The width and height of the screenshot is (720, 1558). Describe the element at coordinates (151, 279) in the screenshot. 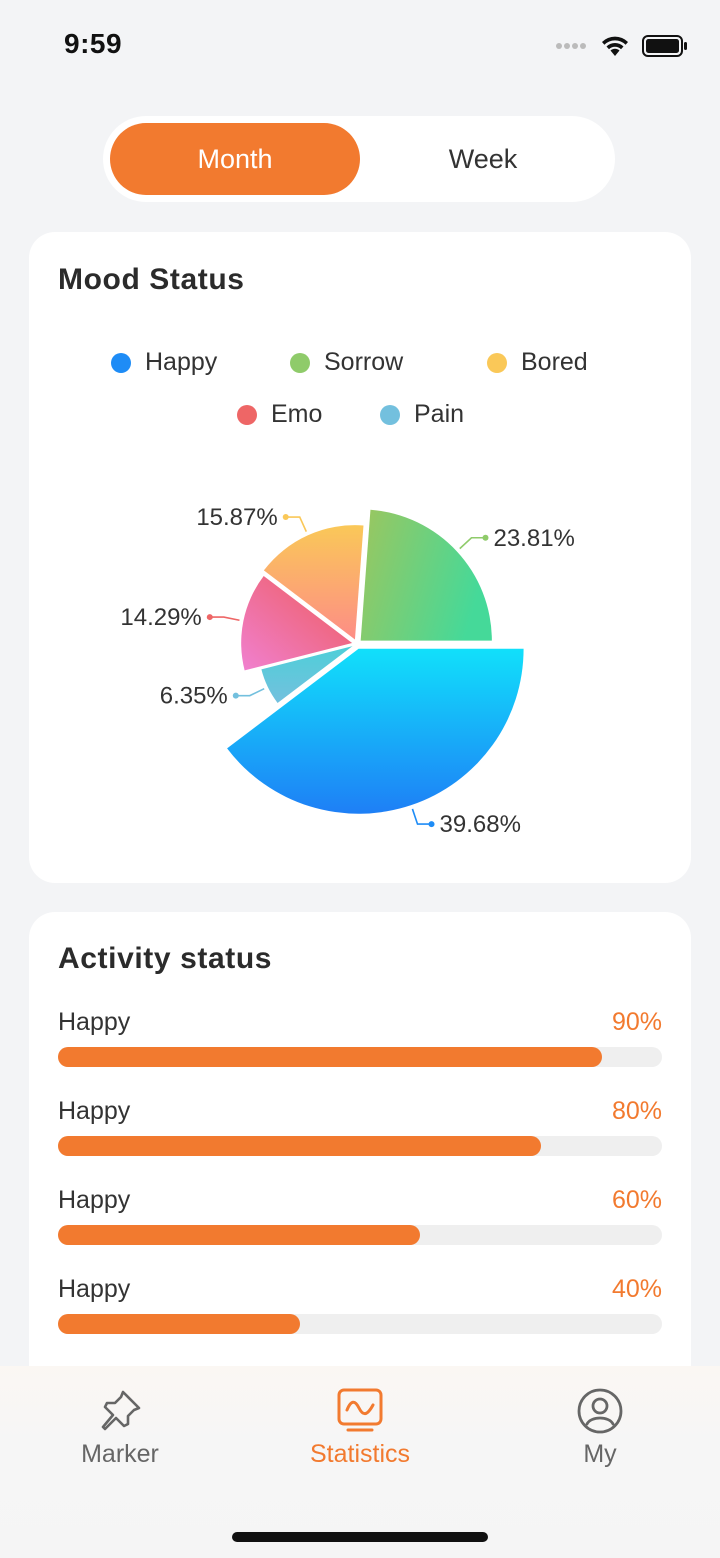

I see `mood-status-title: Mood Status` at that location.